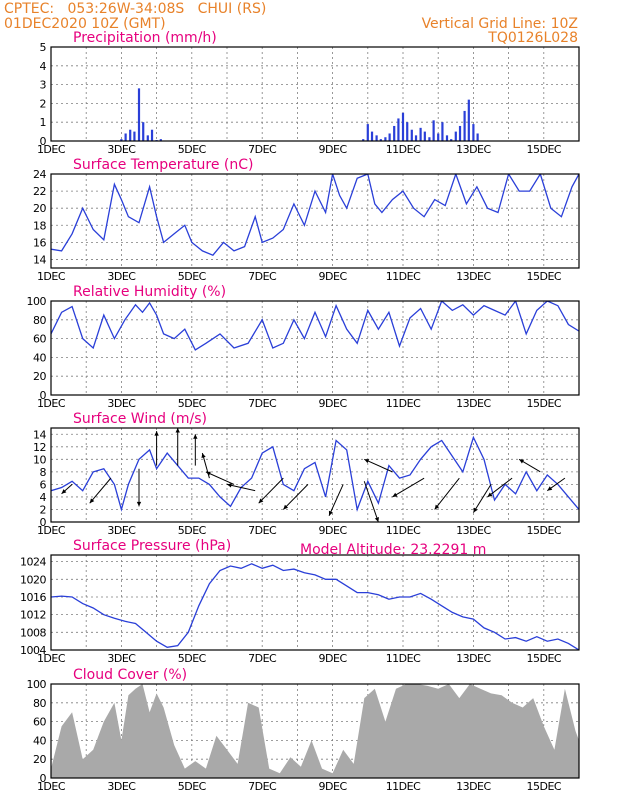 This screenshot has height=800, width=618. I want to click on pressure-xtick-label: 5DEC, so click(192, 658).